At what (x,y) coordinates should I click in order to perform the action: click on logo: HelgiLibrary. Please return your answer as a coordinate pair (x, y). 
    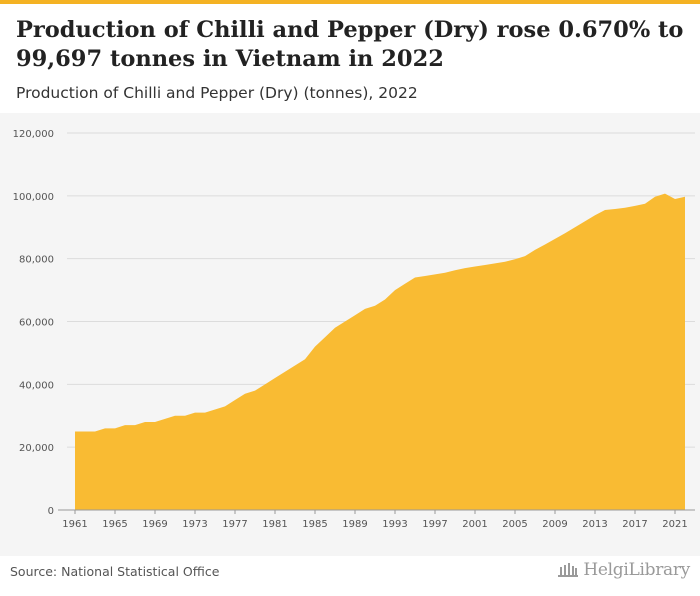
    Looking at the image, I should click on (623, 570).